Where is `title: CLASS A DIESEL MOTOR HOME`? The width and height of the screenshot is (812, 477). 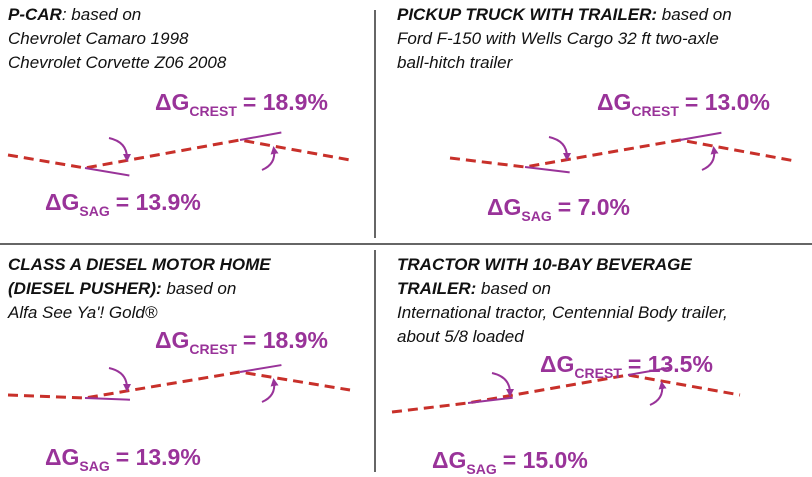
title: CLASS A DIESEL MOTOR HOME is located at coordinates (139, 264).